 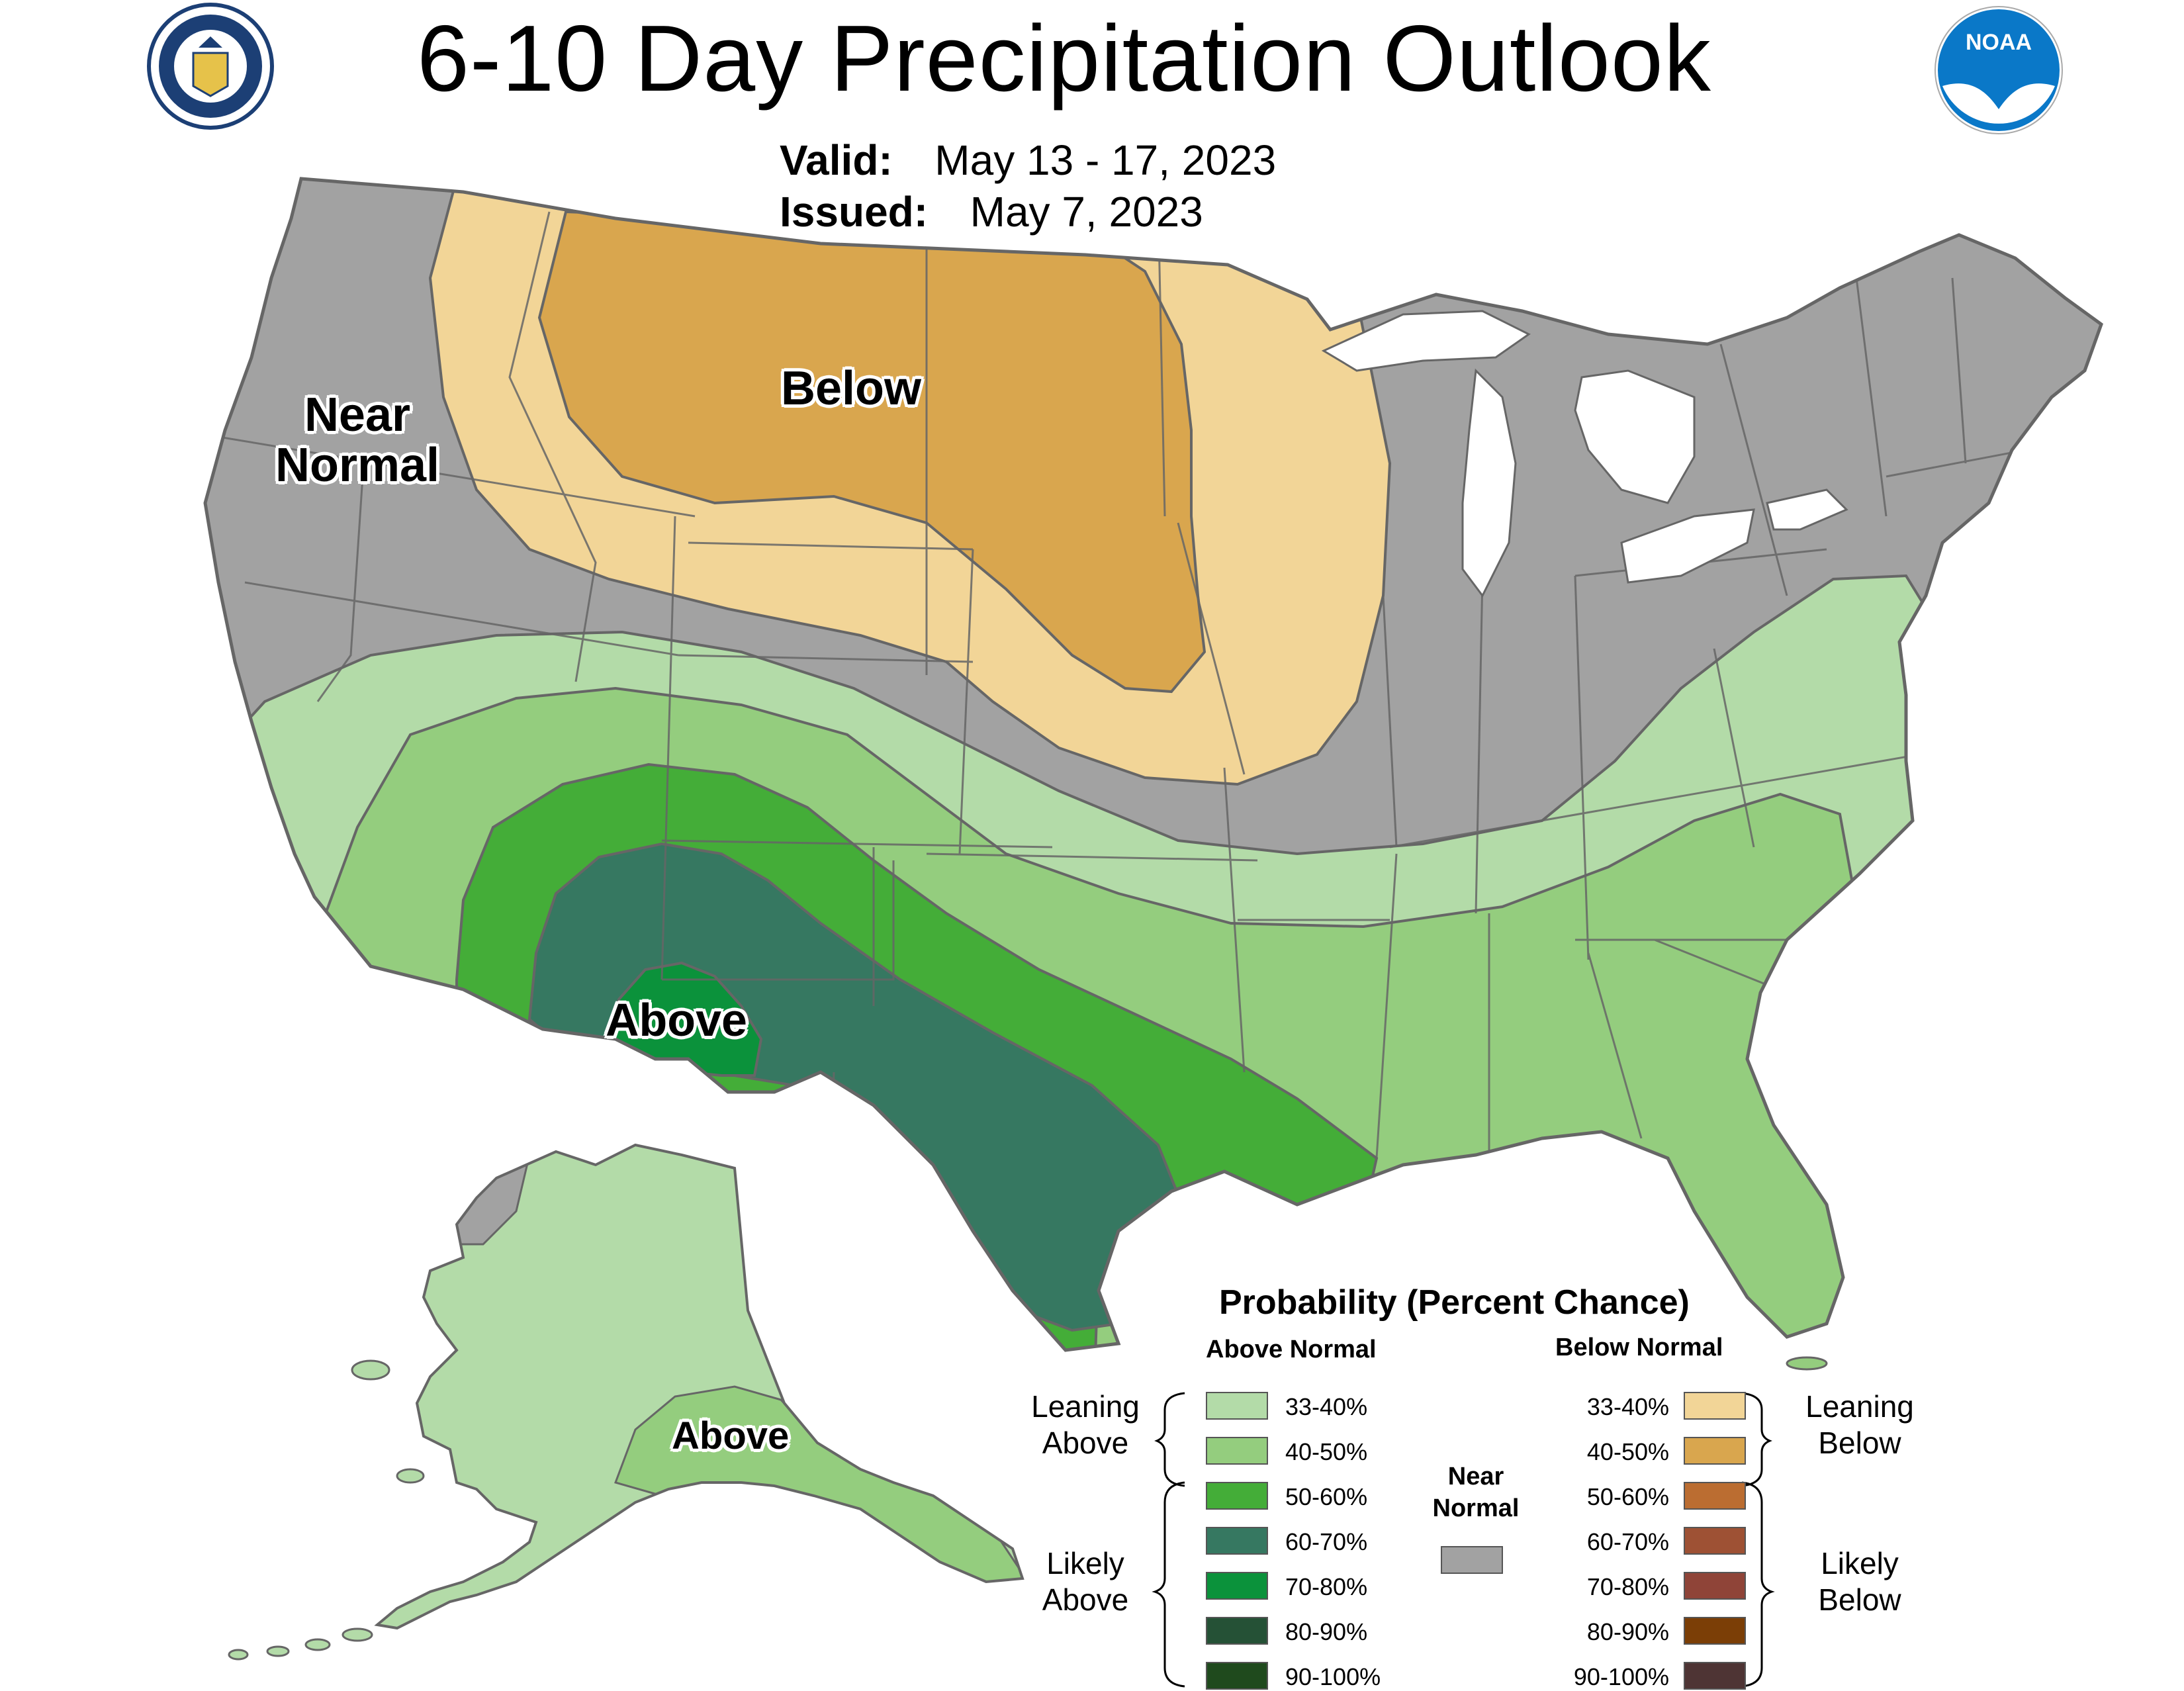 What do you see at coordinates (699, 1386) in the screenshot?
I see `alaska-outline` at bounding box center [699, 1386].